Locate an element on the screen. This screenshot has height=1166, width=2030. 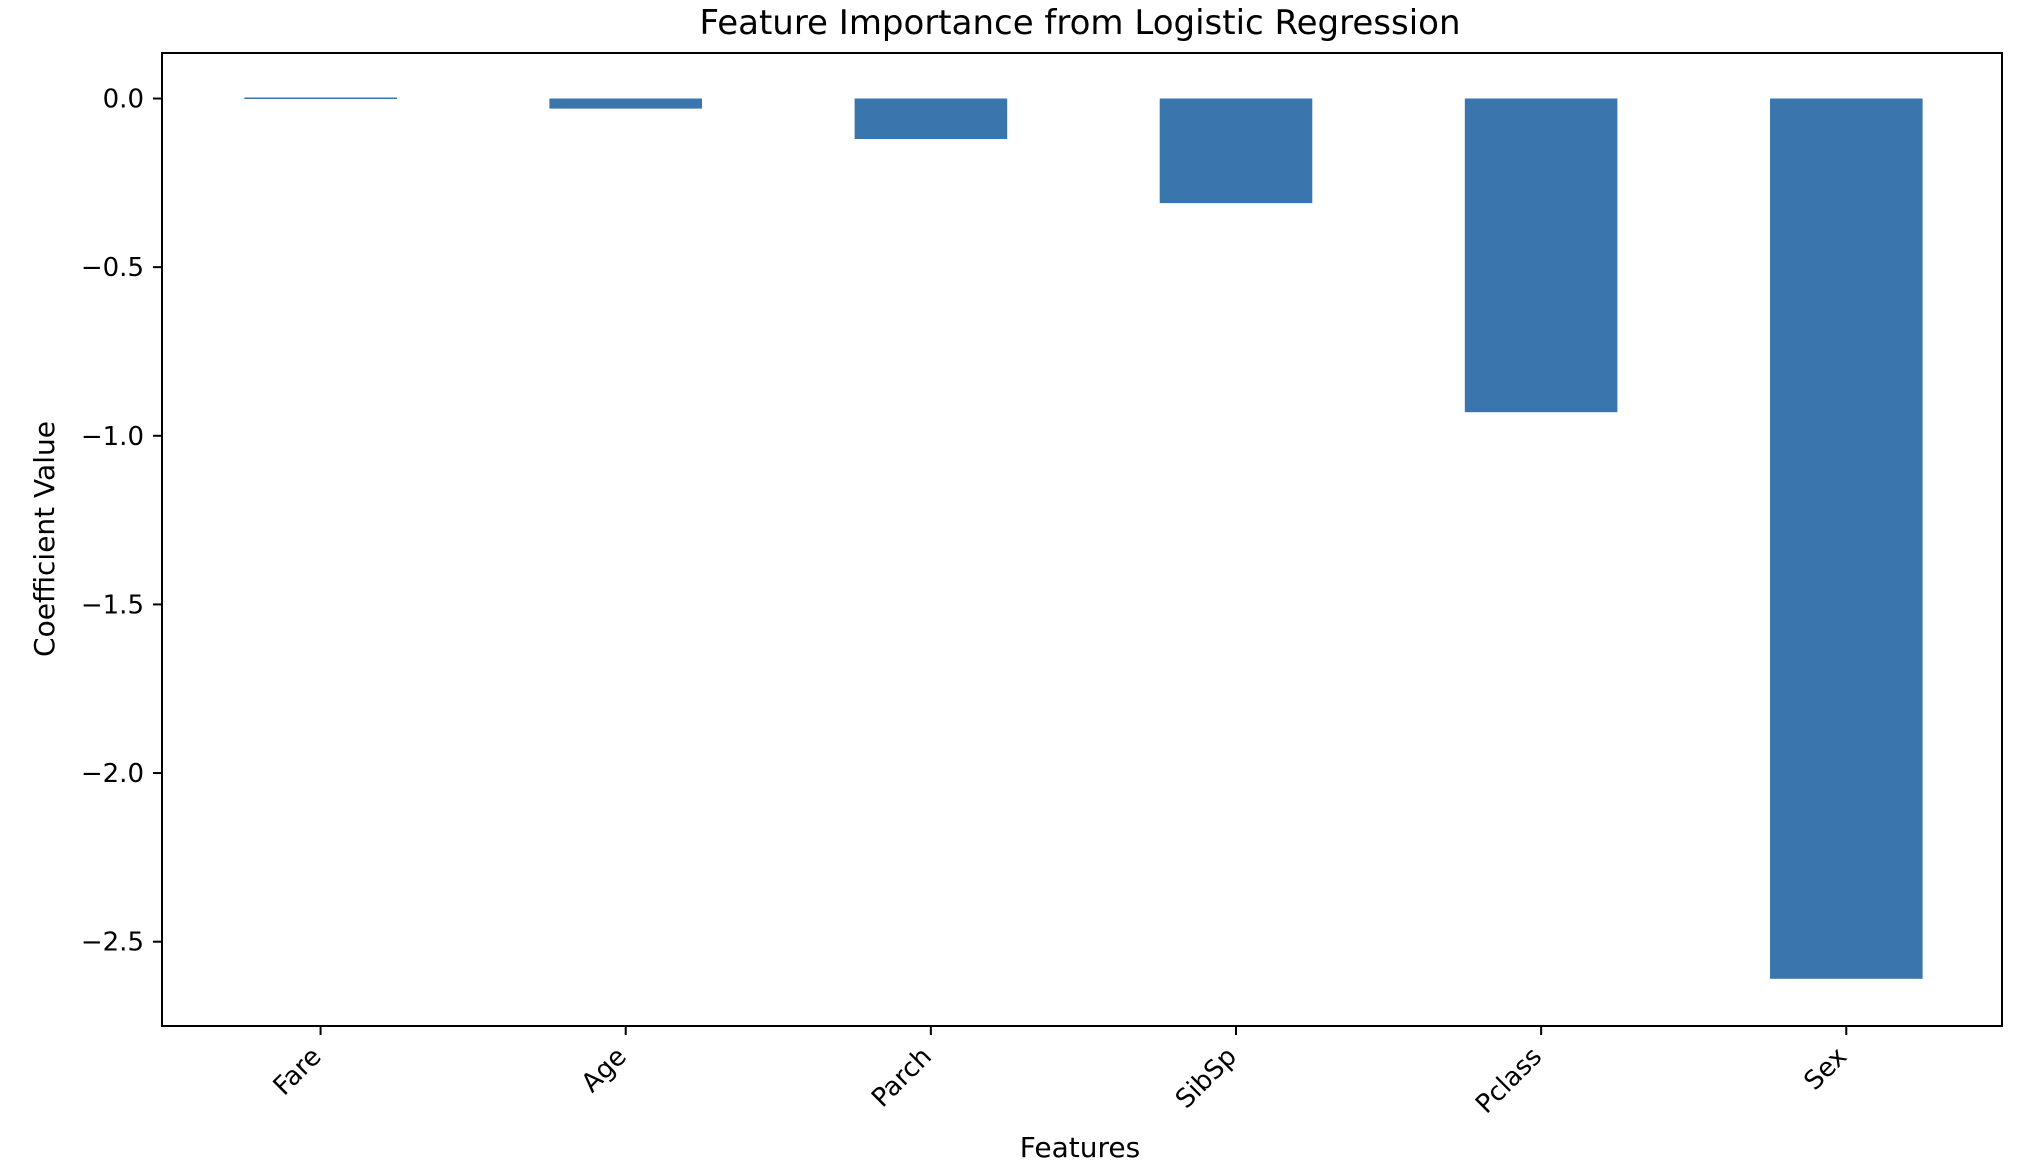
x-axis-label: Features is located at coordinates (1080, 1147).